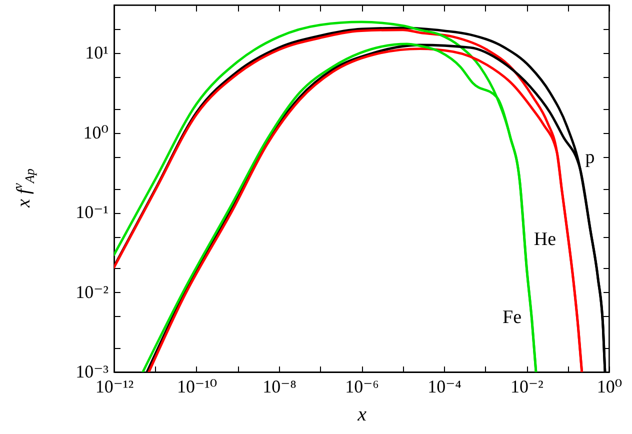 Image resolution: width=632 pixels, height=434 pixels. What do you see at coordinates (361, 415) in the screenshot?
I see `x-axis-title: x` at bounding box center [361, 415].